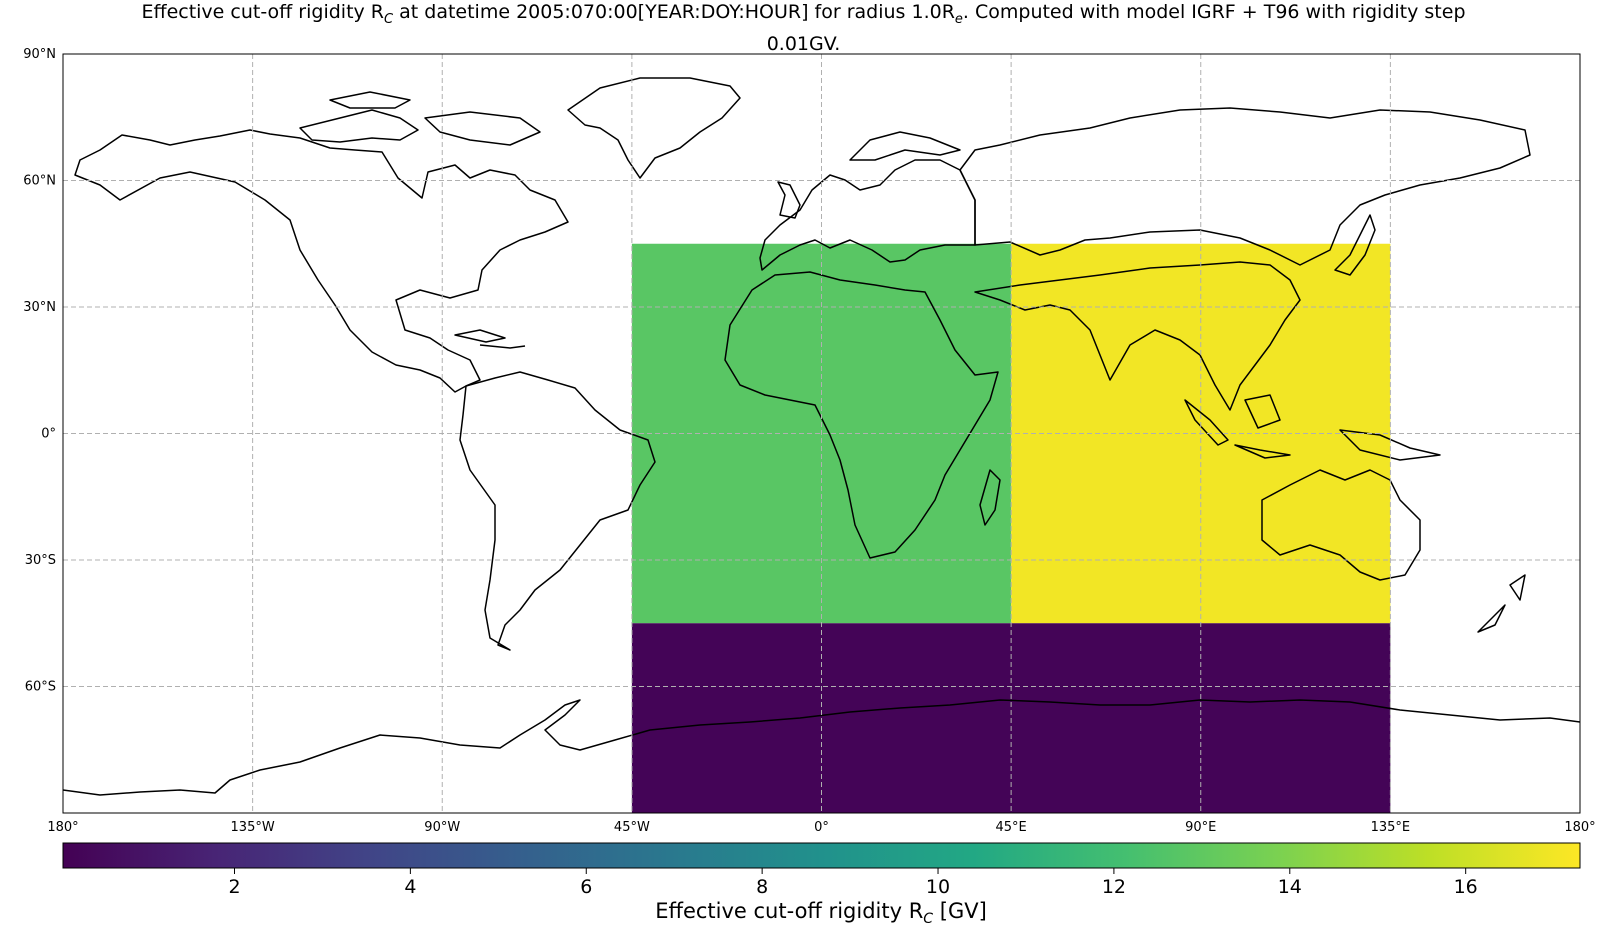 The width and height of the screenshot is (1607, 934). Describe the element at coordinates (803, 43) in the screenshot. I see `title-line-2: 0.01GV.` at that location.